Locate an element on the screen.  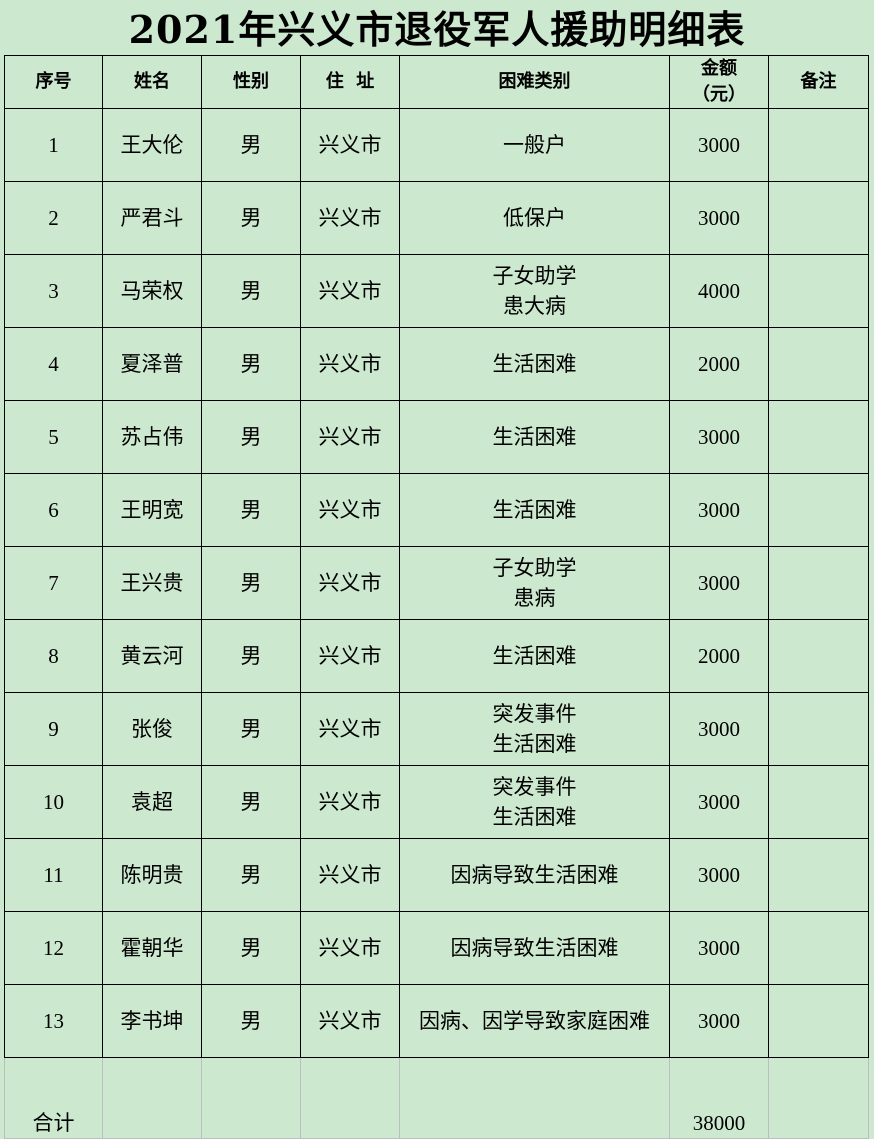
header-category: 困难类别 is located at coordinates (534, 82).